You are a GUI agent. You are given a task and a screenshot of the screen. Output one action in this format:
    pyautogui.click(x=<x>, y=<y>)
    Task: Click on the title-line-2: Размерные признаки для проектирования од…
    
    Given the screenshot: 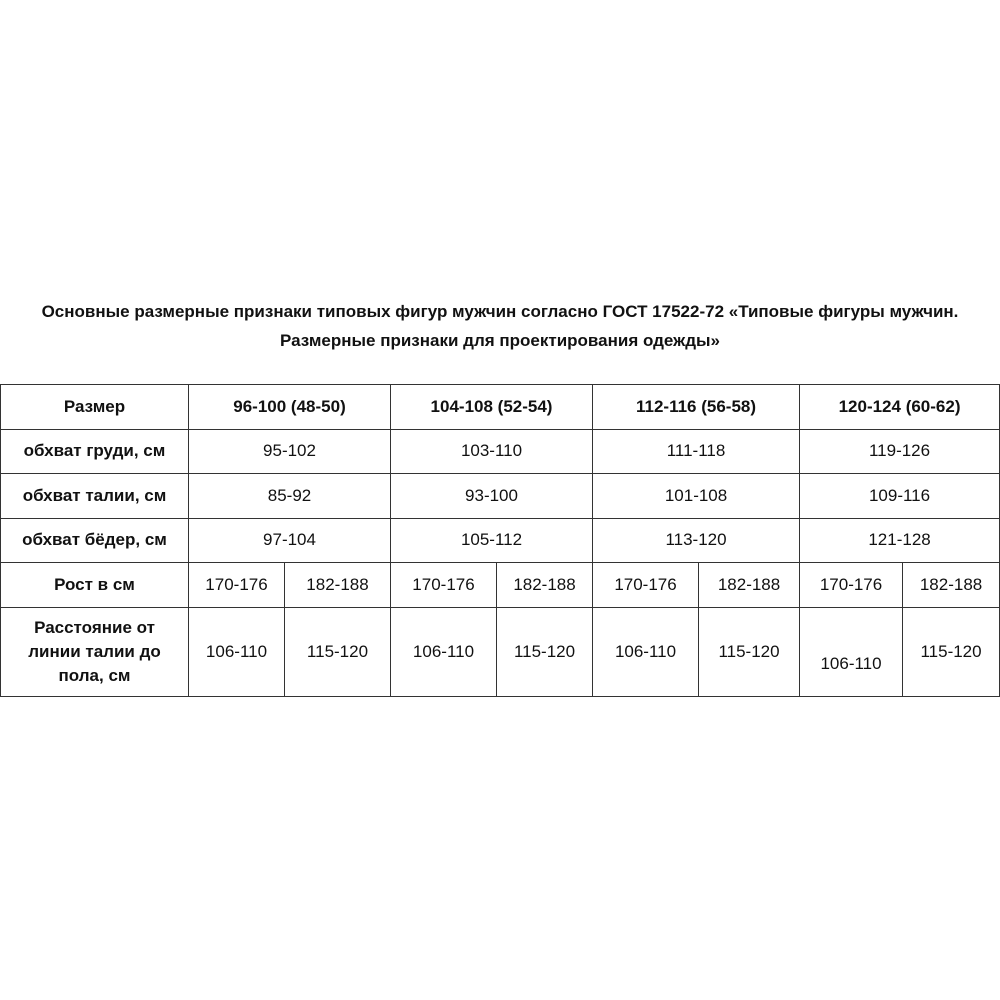 What is the action you would take?
    pyautogui.click(x=500, y=340)
    